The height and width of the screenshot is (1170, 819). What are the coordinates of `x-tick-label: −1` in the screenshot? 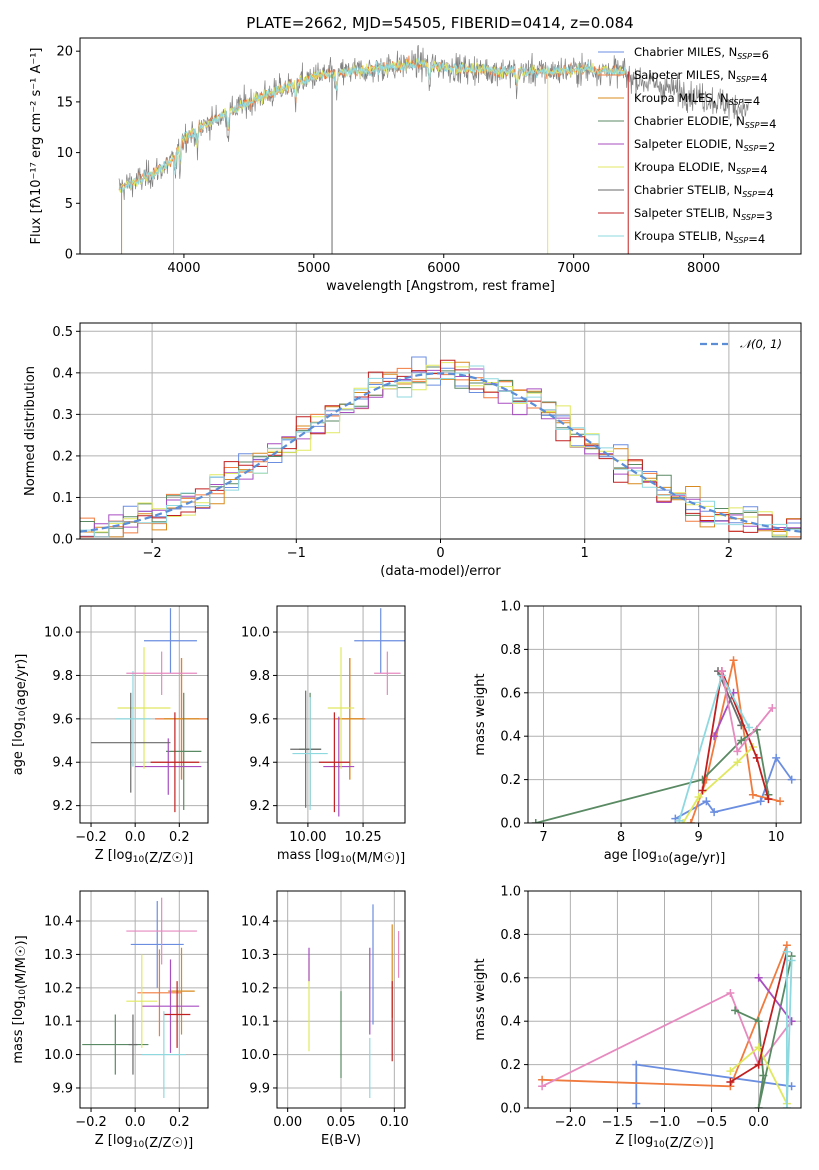 It's located at (296, 553).